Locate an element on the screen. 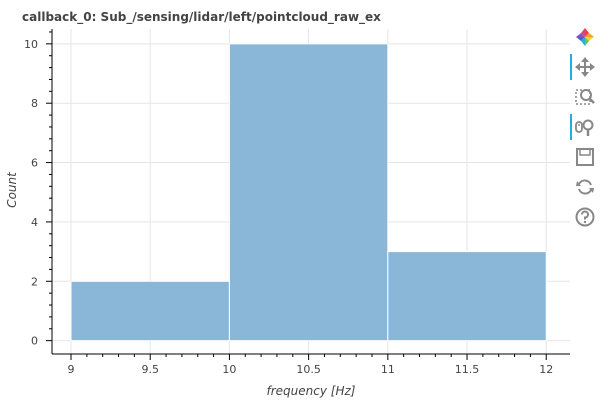 This screenshot has width=600, height=400. x-tick-label: 10.5 is located at coordinates (308, 369).